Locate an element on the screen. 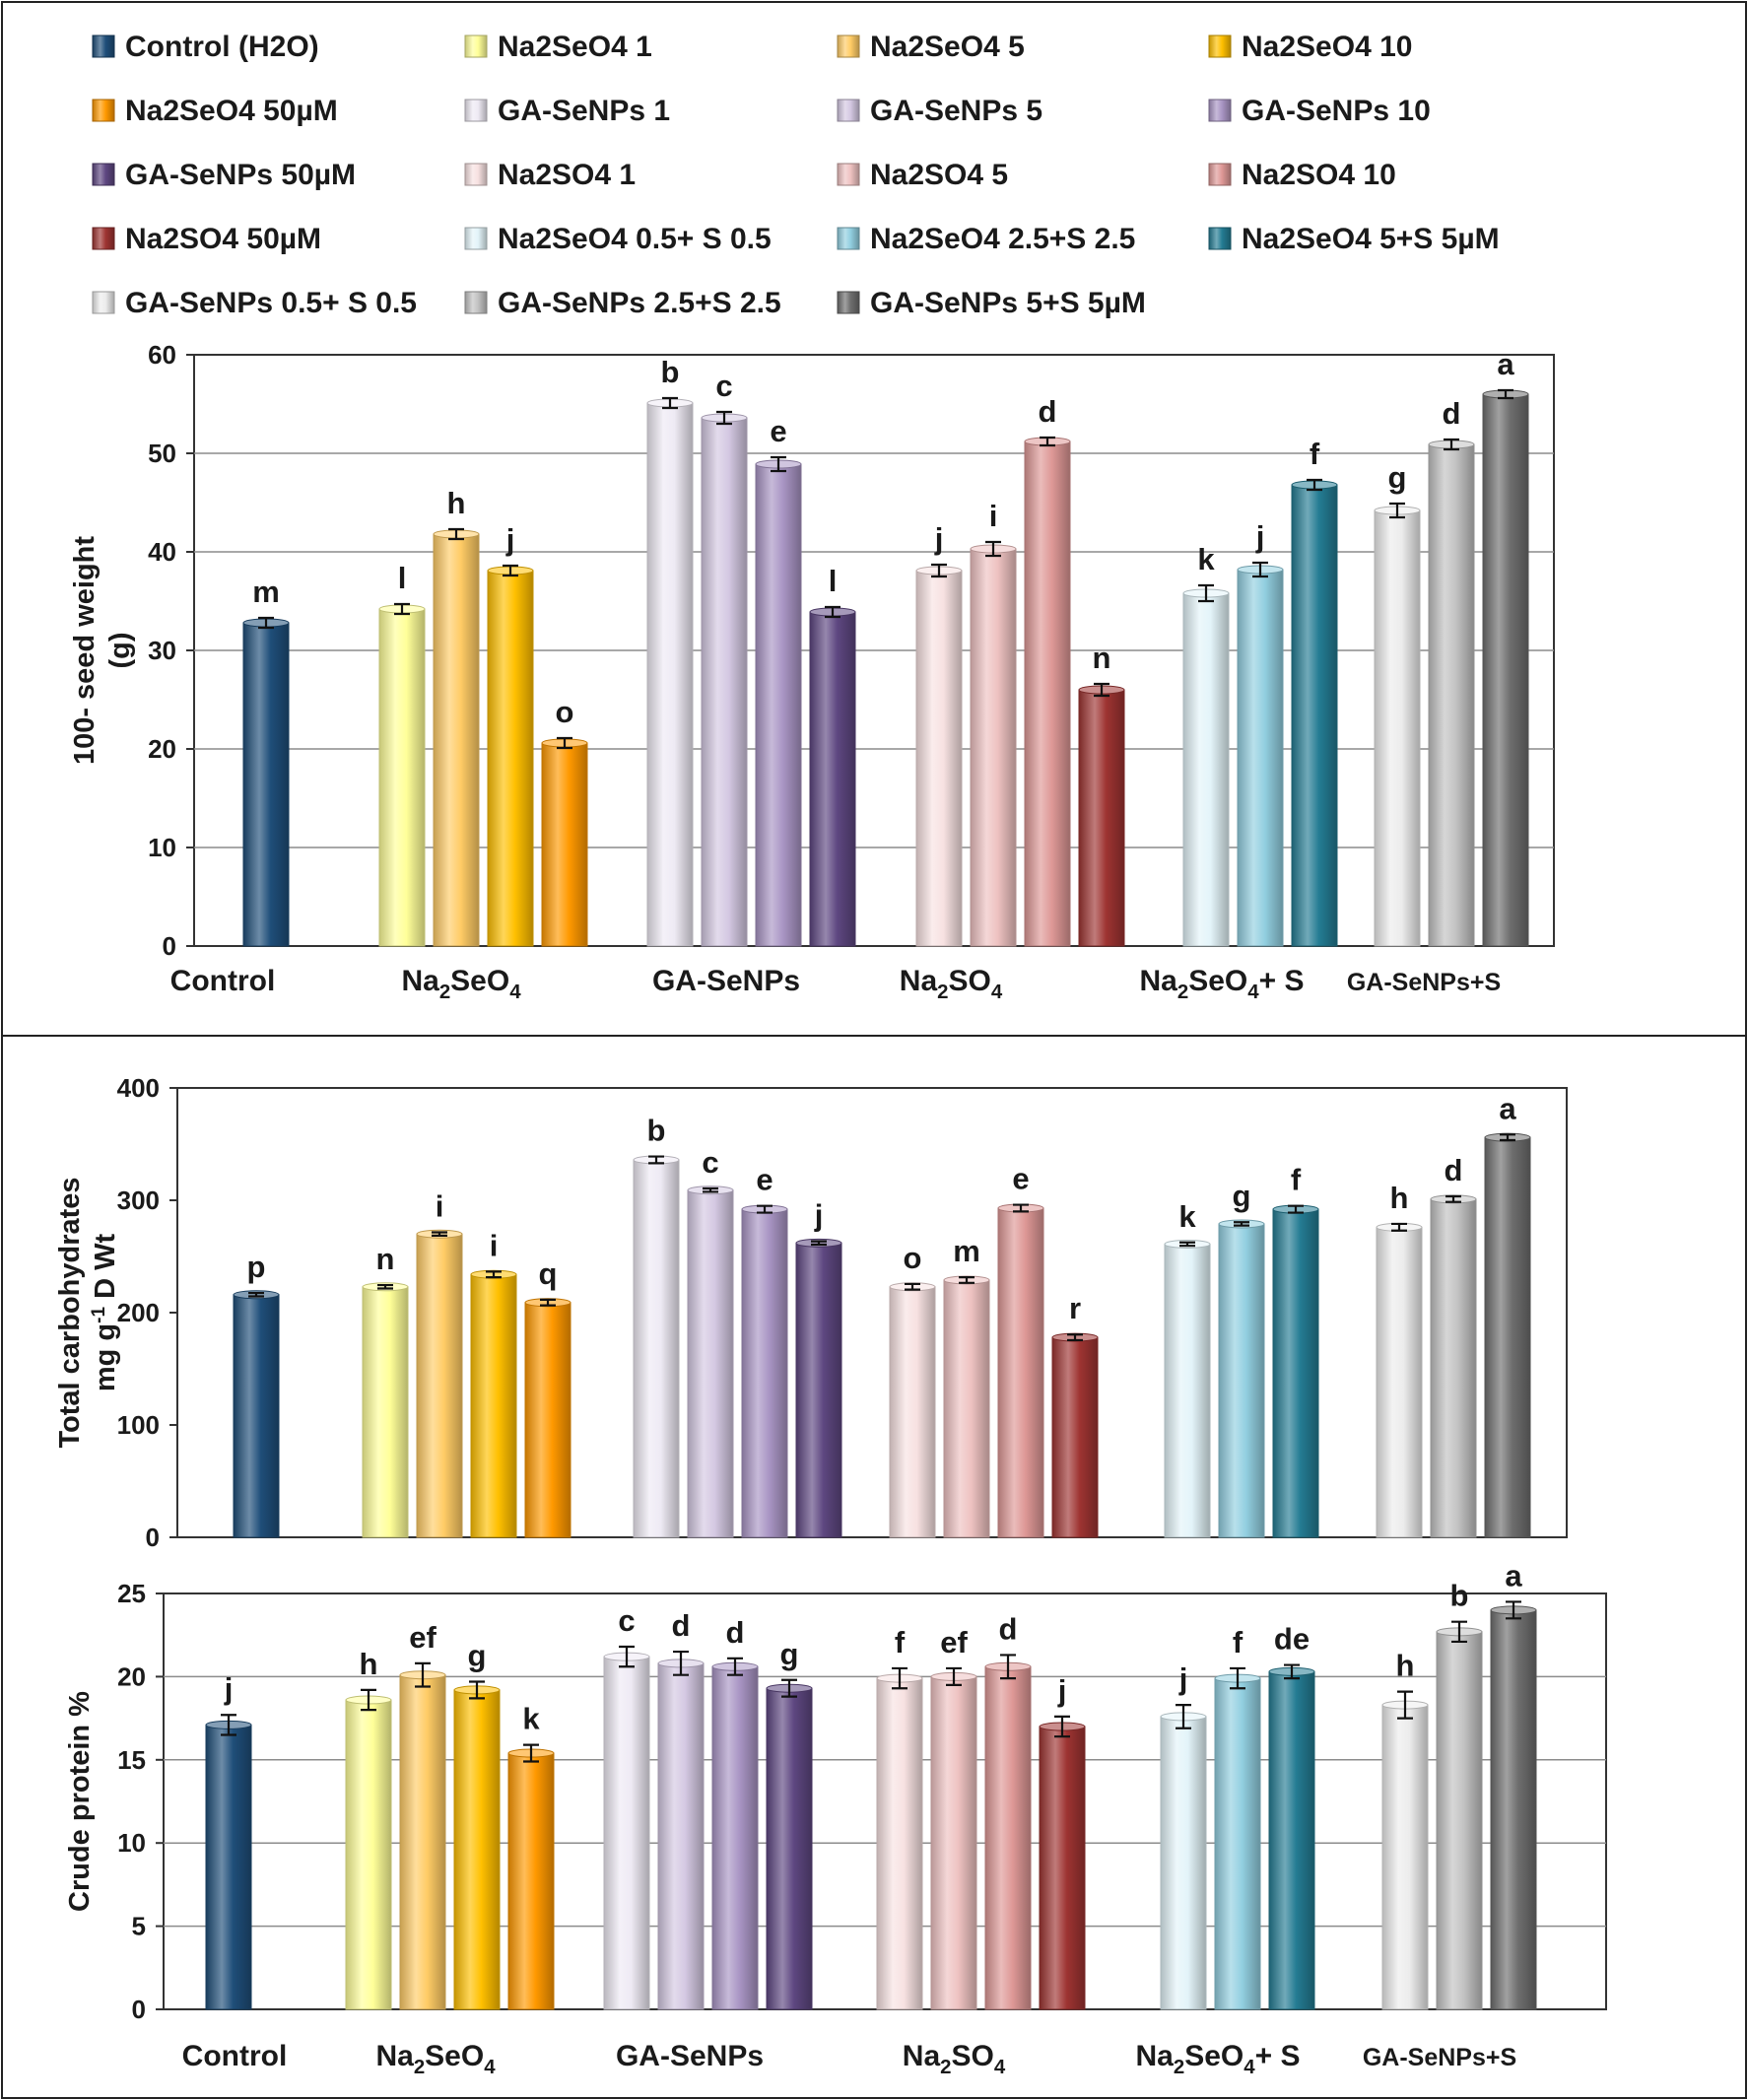 The width and height of the screenshot is (1748, 2100). significance-letter: m is located at coordinates (266, 592).